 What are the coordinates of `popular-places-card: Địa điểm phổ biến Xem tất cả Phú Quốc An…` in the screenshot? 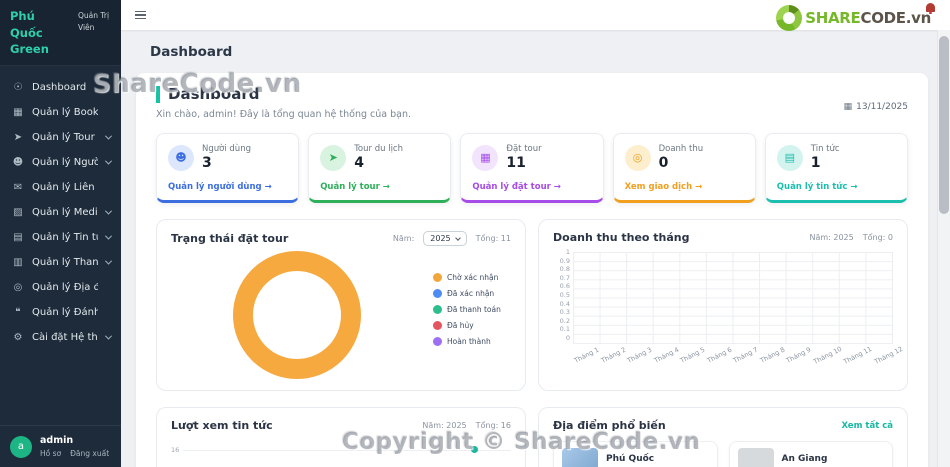 It's located at (723, 437).